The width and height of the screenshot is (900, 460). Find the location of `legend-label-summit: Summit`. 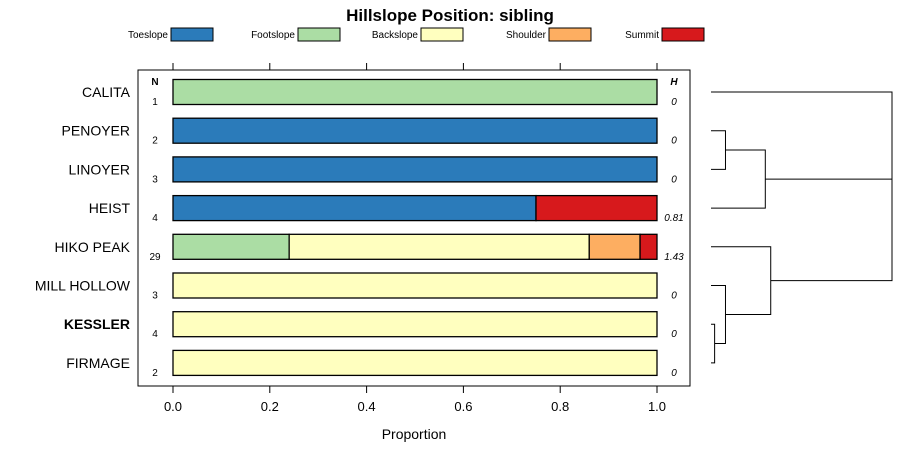

legend-label-summit: Summit is located at coordinates (642, 35).